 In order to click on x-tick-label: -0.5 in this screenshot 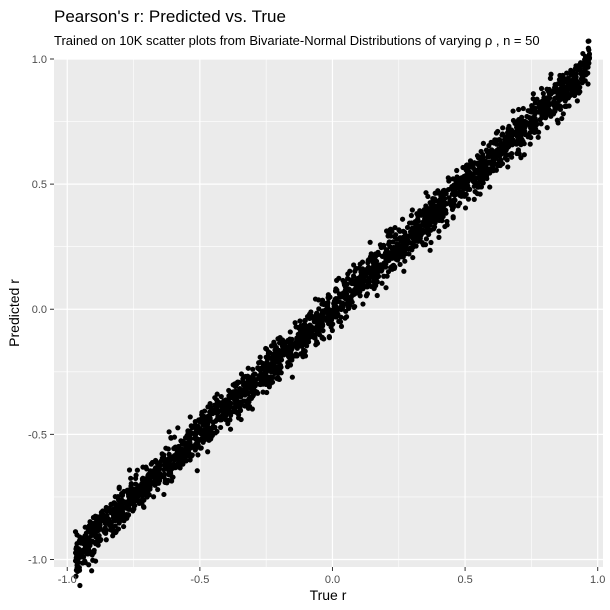, I will do `click(199, 580)`.